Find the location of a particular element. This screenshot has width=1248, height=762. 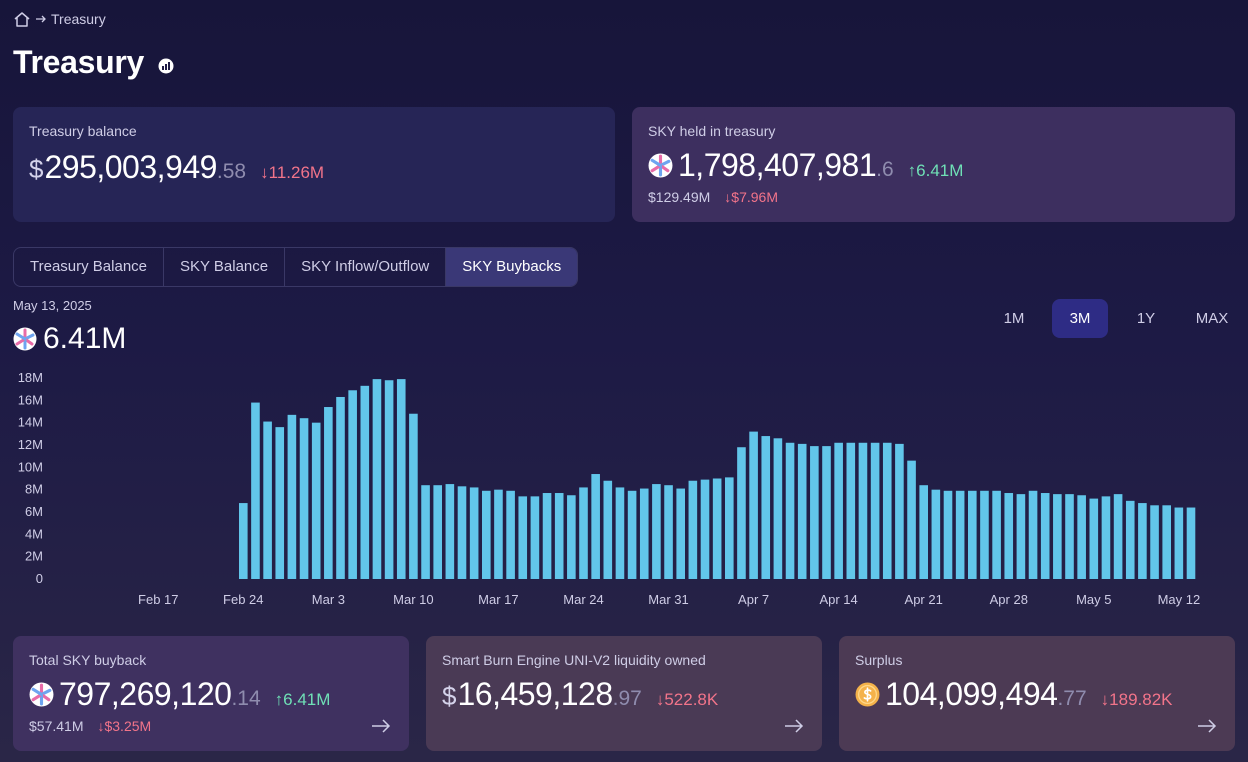

home-icon is located at coordinates (22, 19).